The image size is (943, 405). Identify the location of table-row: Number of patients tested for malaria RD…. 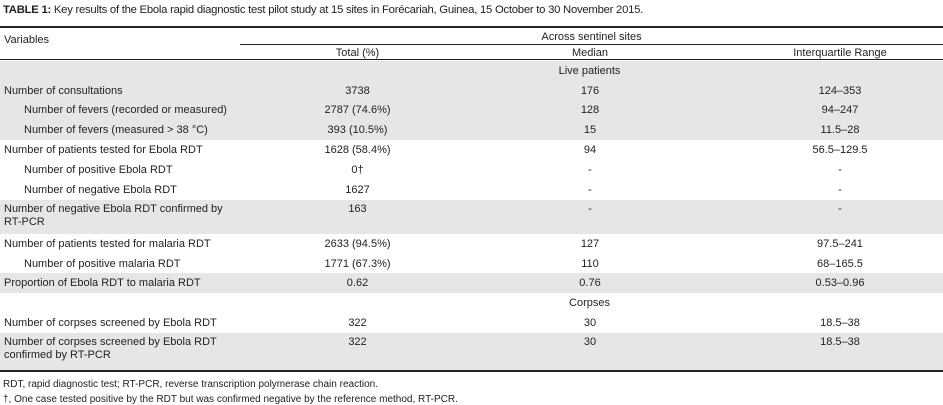
(471, 244).